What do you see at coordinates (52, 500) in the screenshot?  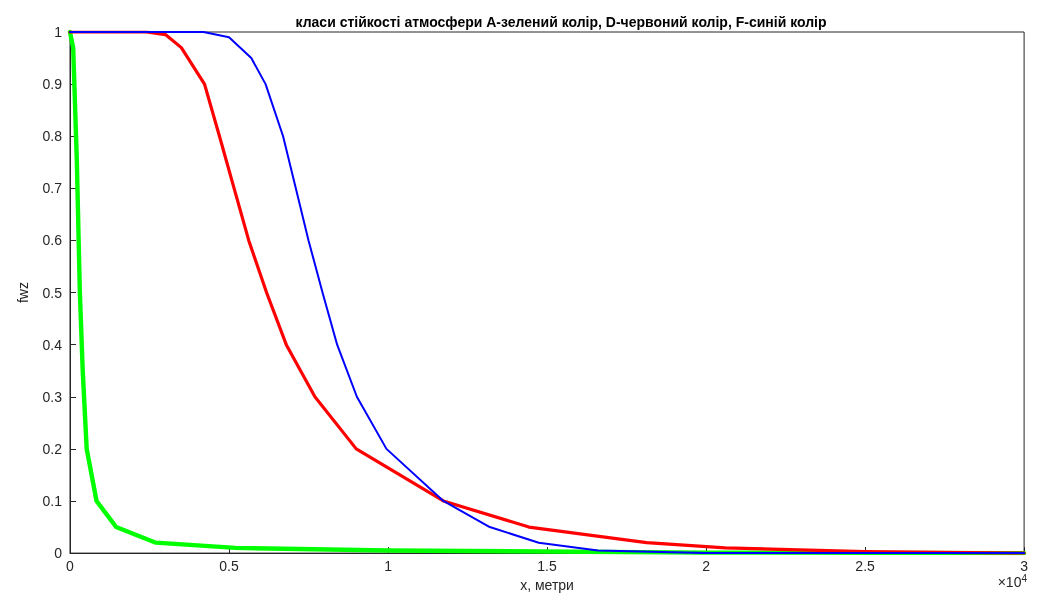 I see `y-tick-label: 0.1` at bounding box center [52, 500].